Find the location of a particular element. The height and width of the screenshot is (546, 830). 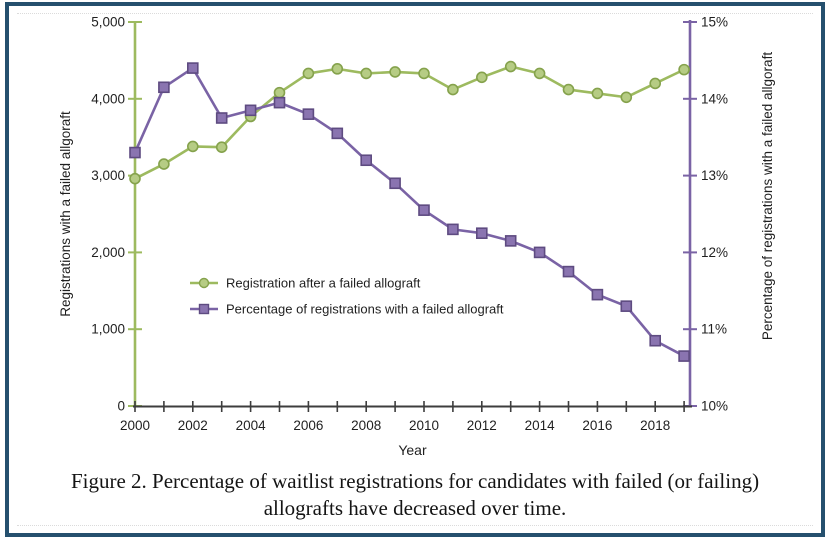

svg-text: 14% is located at coordinates (714, 98).